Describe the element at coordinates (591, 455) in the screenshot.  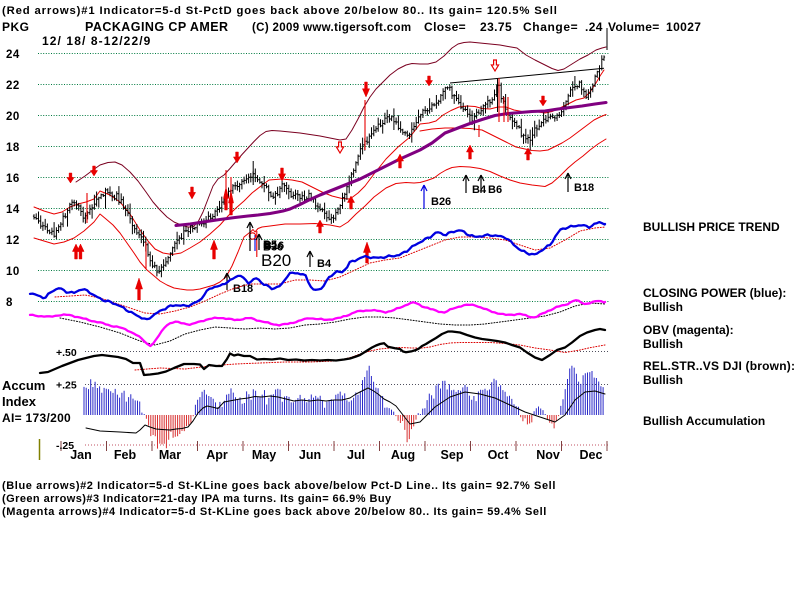
I see `svg-text: Dec` at that location.